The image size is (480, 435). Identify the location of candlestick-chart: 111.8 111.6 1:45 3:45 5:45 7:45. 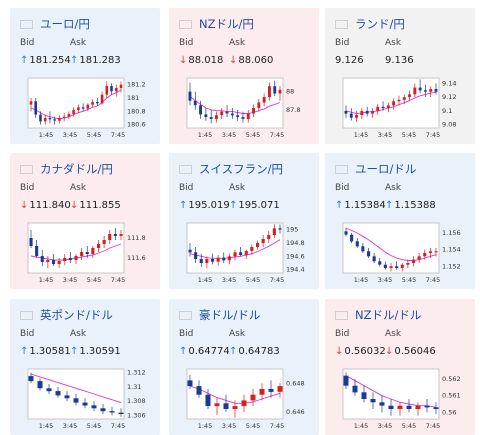
(85, 252).